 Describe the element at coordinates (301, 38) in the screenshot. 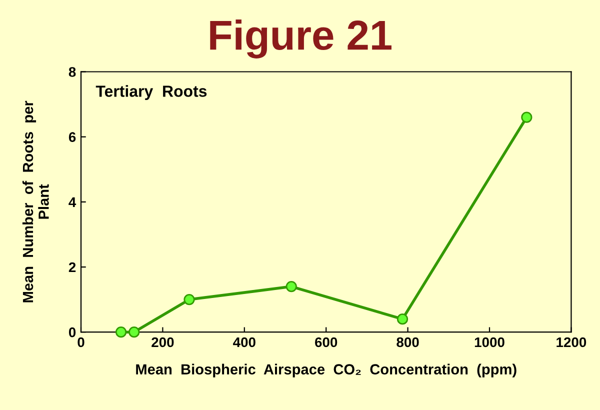

I see `chart-title: Figure 21` at that location.